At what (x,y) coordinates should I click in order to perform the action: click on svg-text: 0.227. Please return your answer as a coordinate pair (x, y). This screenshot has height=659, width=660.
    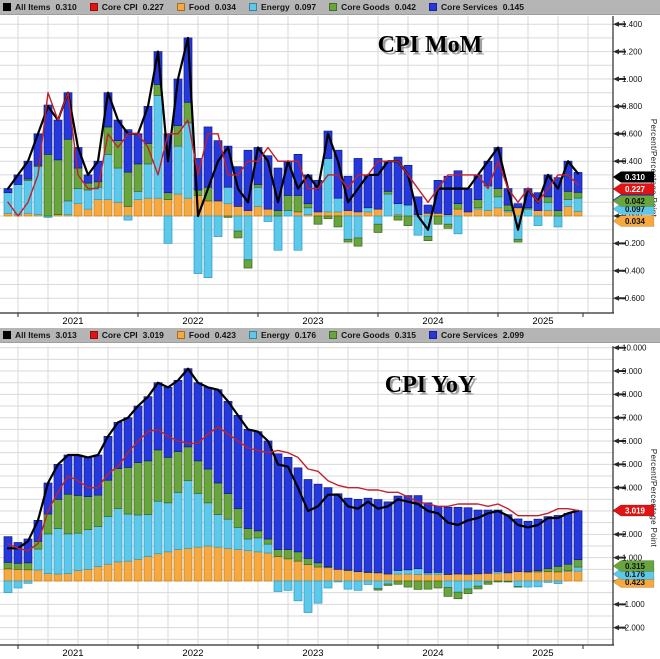
    Looking at the image, I should click on (635, 189).